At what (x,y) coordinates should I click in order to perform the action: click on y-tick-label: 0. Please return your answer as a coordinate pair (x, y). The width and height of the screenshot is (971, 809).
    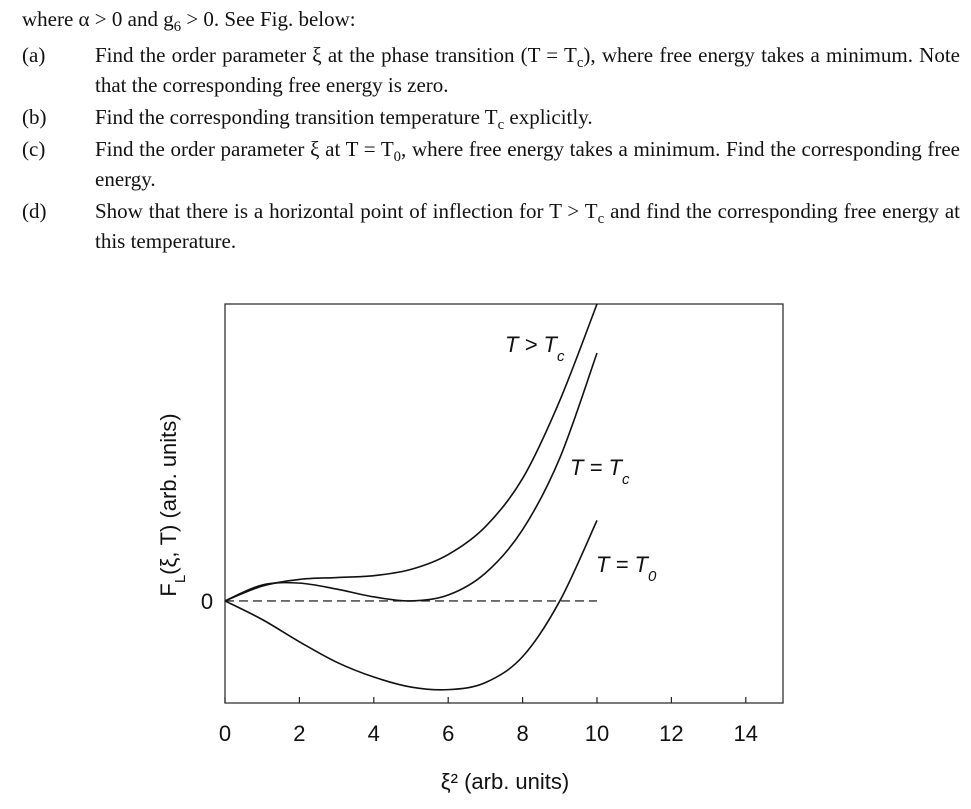
    Looking at the image, I should click on (207, 601).